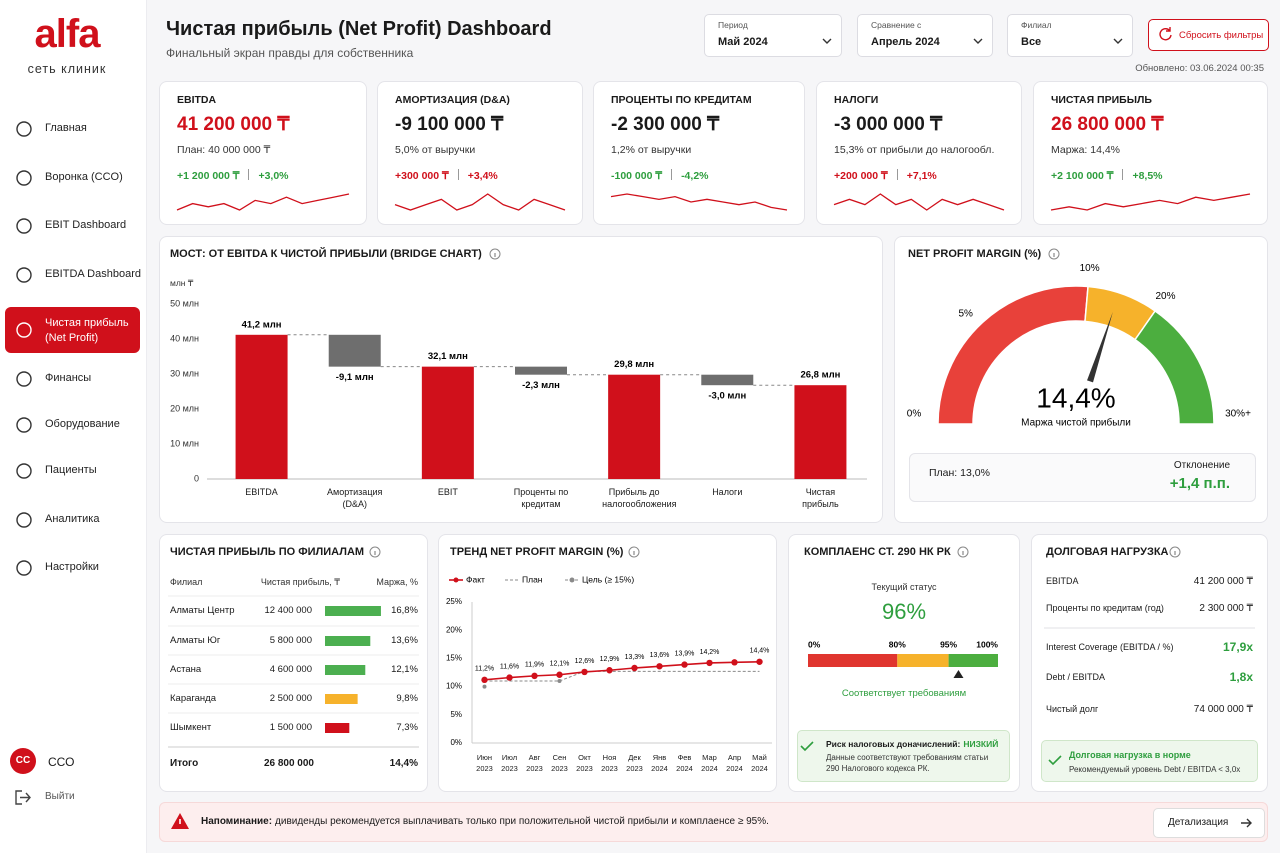 The height and width of the screenshot is (853, 1280). Describe the element at coordinates (1237, 647) in the screenshot. I see `debt-value: 17,9x` at that location.